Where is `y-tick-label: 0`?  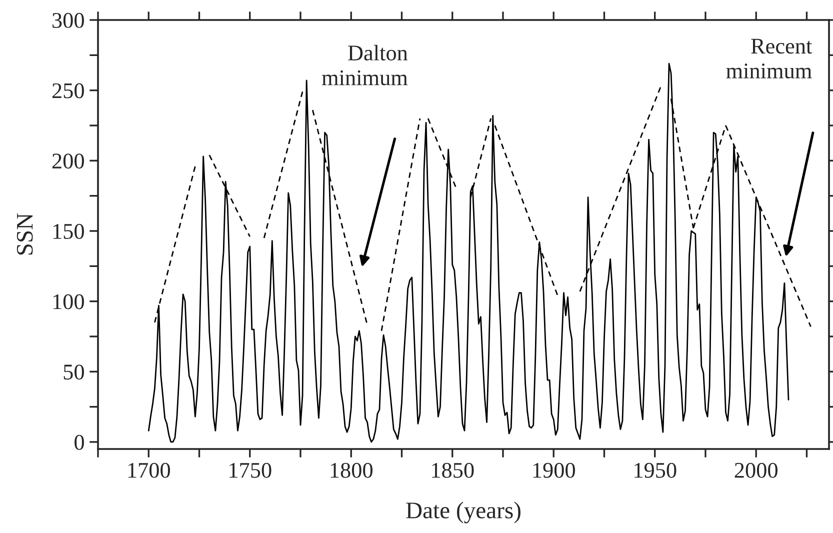 y-tick-label: 0 is located at coordinates (79, 442).